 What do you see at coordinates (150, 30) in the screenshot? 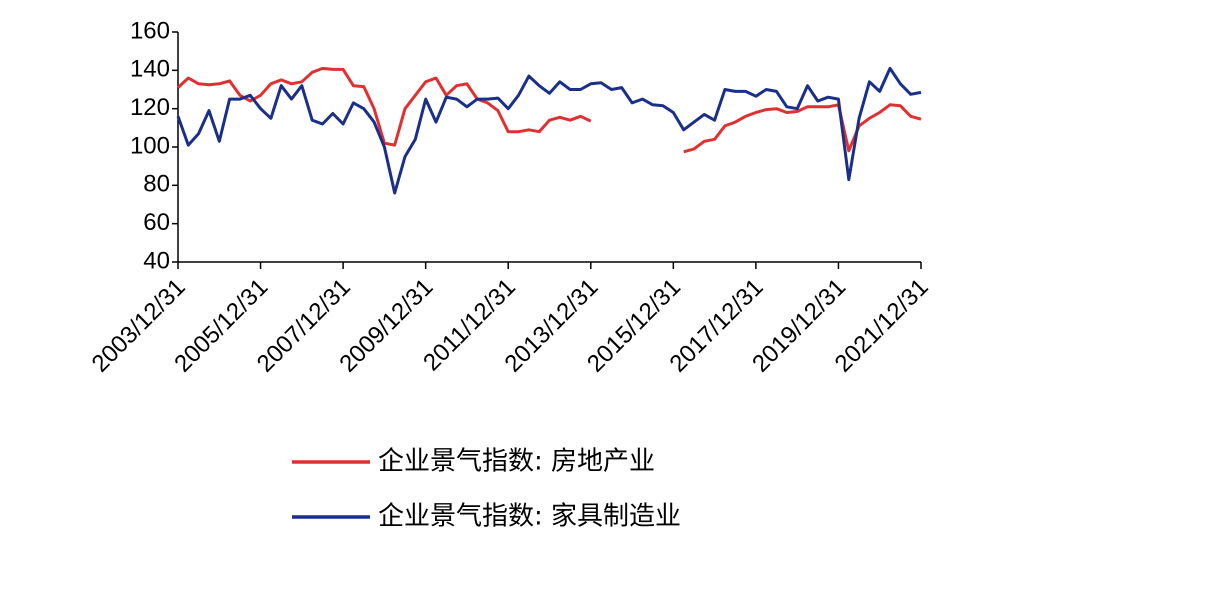
I see `y-tick-label: 160` at bounding box center [150, 30].